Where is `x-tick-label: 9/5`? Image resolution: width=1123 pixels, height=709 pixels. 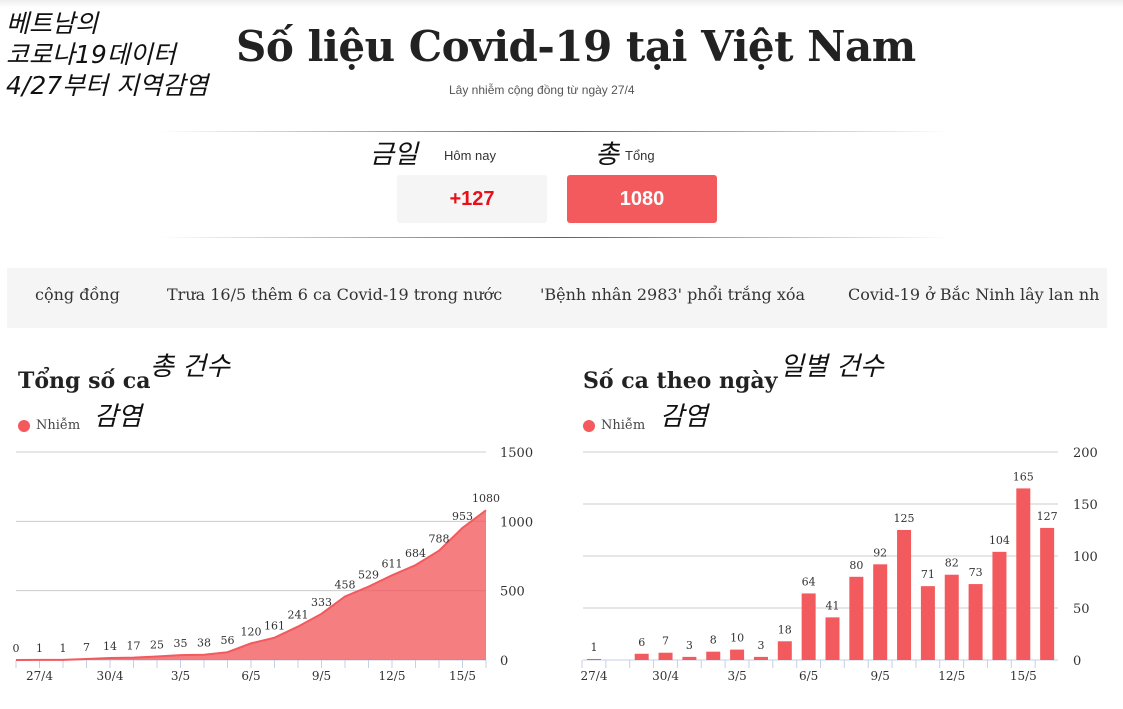
x-tick-label: 9/5 is located at coordinates (880, 676).